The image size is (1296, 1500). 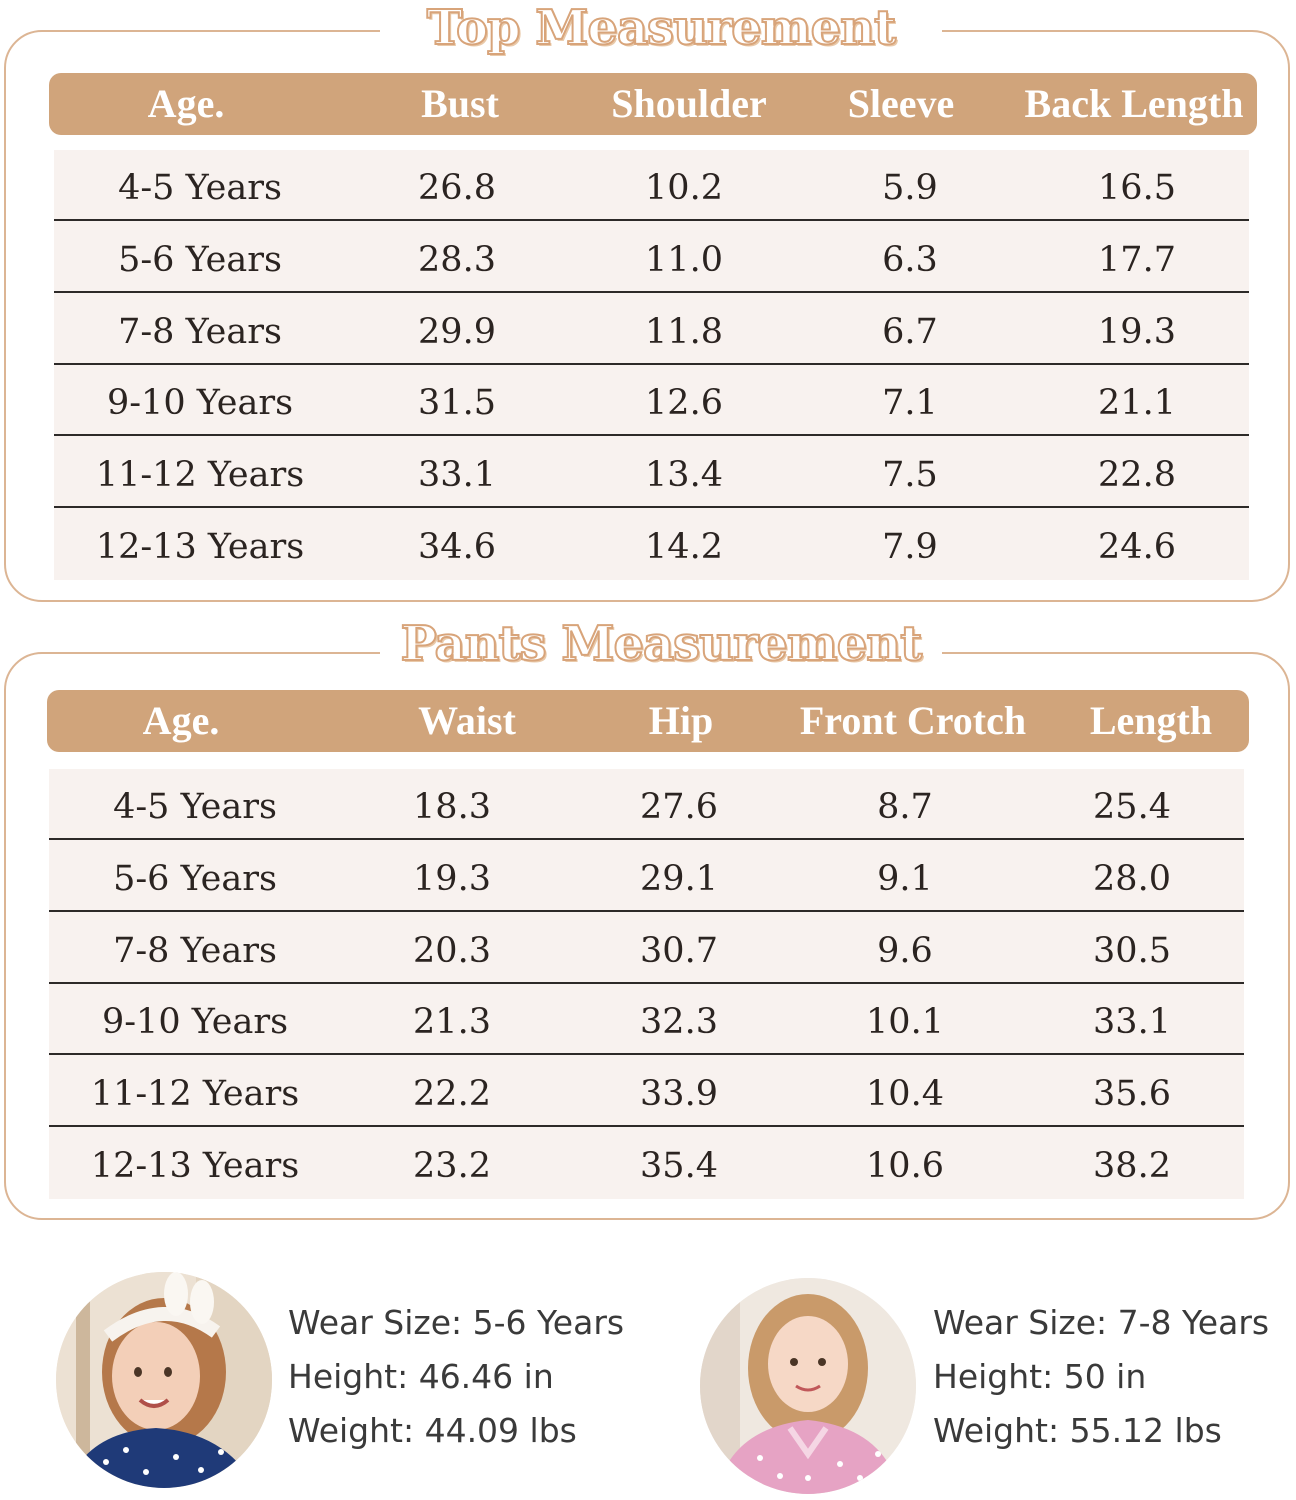 What do you see at coordinates (1137, 188) in the screenshot?
I see `back-length-cell: 16.5` at bounding box center [1137, 188].